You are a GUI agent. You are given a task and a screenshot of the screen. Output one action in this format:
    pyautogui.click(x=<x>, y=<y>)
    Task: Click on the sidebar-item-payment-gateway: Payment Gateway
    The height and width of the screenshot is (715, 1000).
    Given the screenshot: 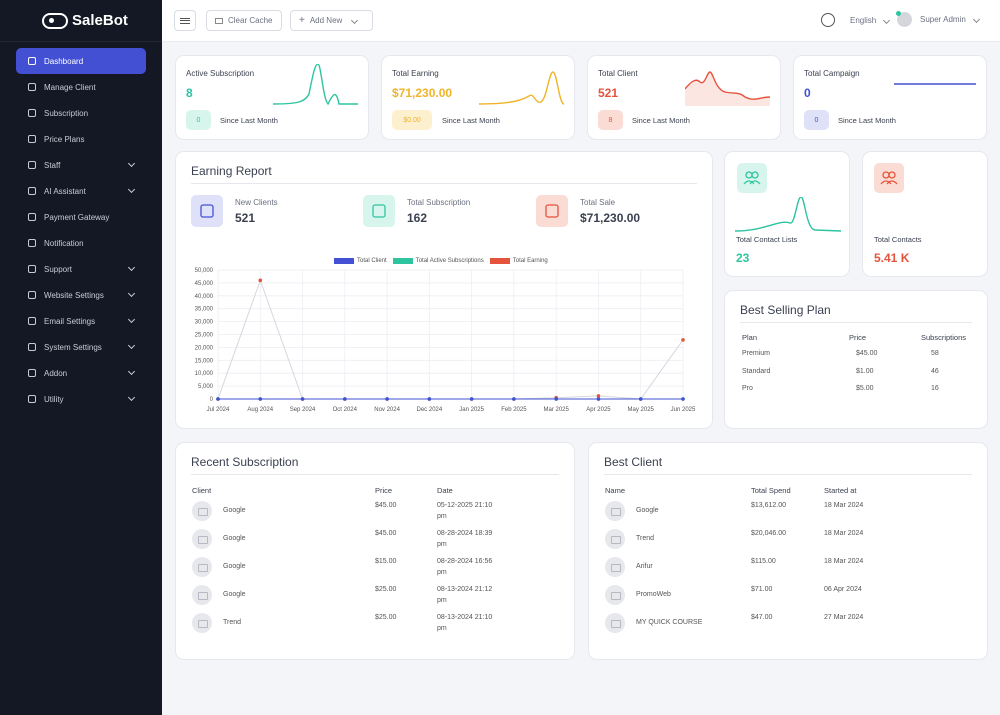 What is the action you would take?
    pyautogui.click(x=81, y=217)
    